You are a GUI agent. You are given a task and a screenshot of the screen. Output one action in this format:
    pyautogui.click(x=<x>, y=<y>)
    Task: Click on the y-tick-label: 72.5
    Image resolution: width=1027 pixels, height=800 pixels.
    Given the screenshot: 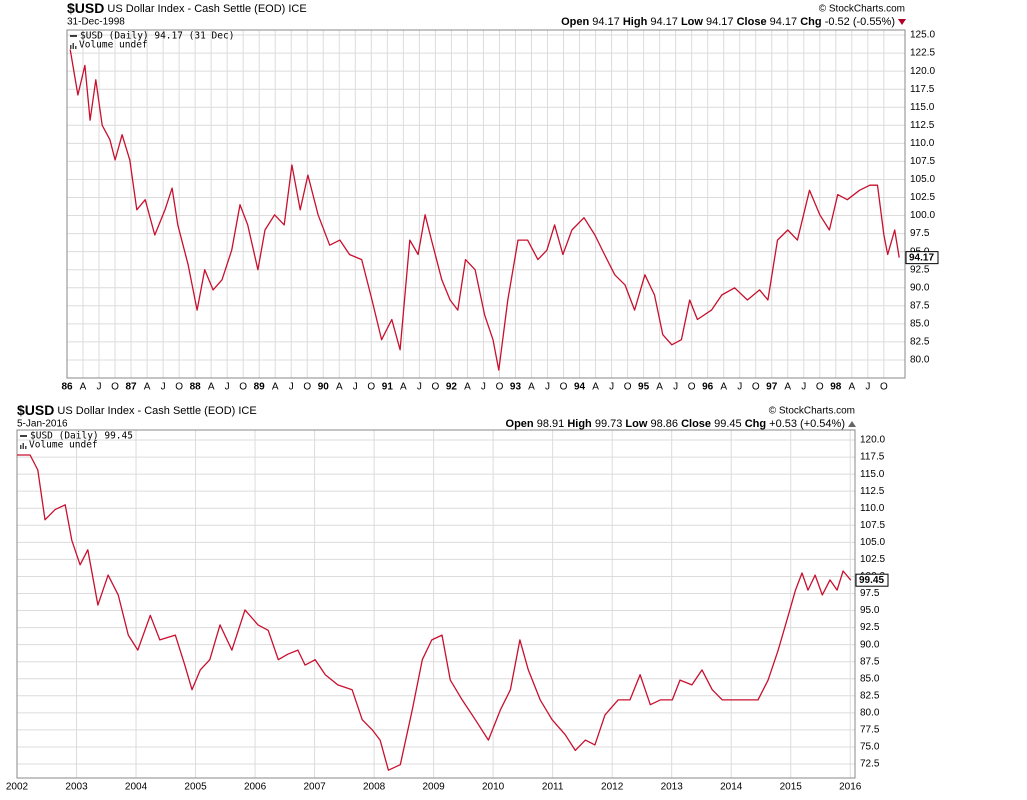 What is the action you would take?
    pyautogui.click(x=870, y=764)
    